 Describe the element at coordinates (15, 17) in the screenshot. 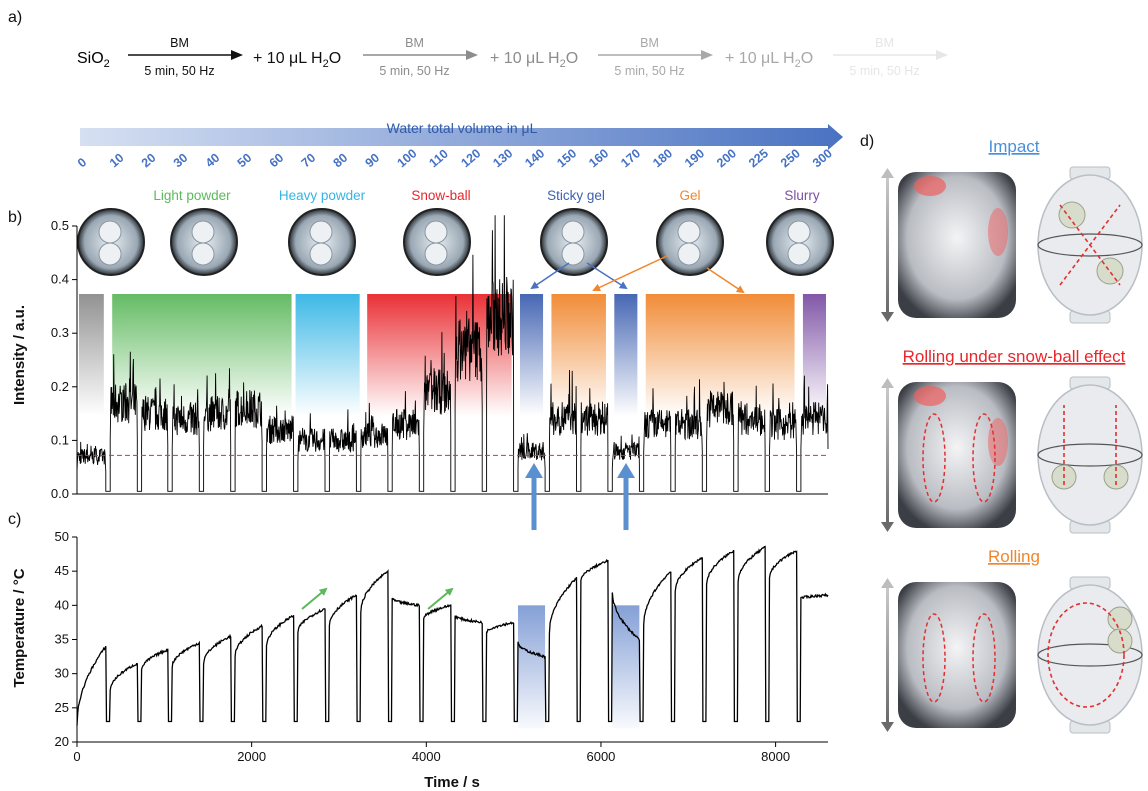

I see `panel-label-a: a)` at that location.